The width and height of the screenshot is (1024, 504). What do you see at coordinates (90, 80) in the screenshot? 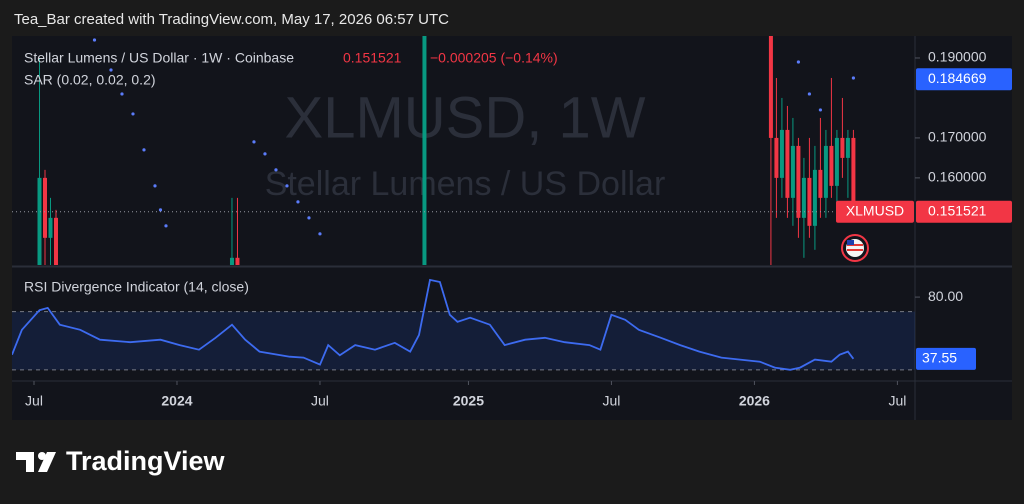
I see `sar-title: SAR (0.02, 0.02, 0.2)` at bounding box center [90, 80].